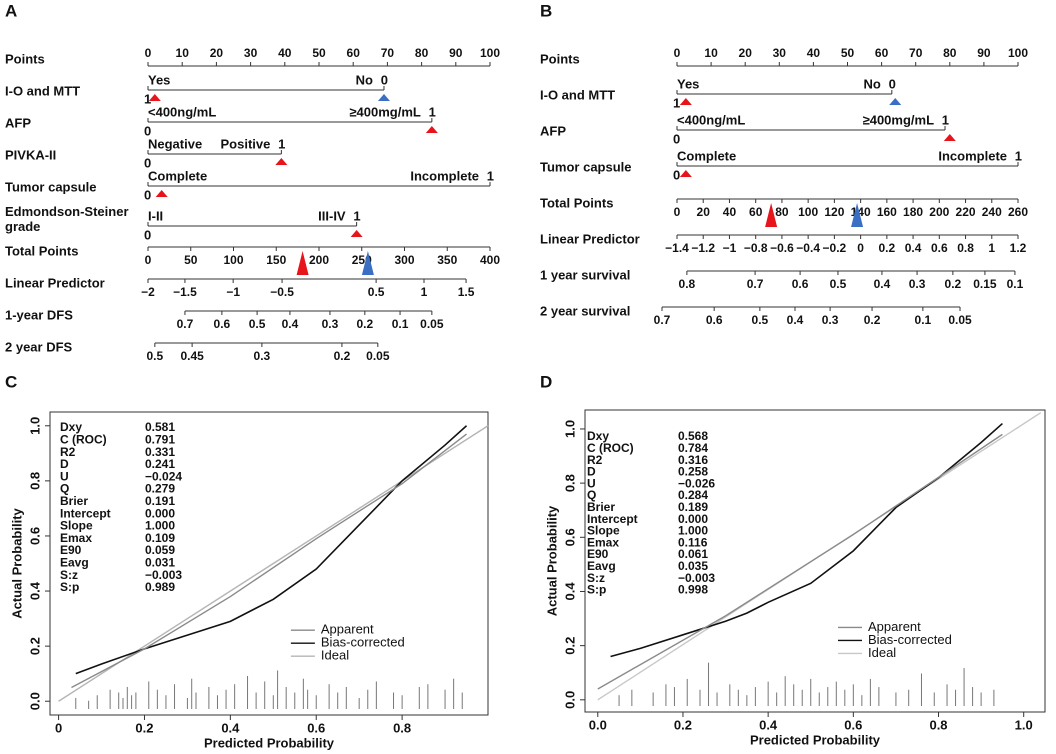 The width and height of the screenshot is (1056, 754). What do you see at coordinates (68, 452) in the screenshot?
I see `stat-label: R2` at bounding box center [68, 452].